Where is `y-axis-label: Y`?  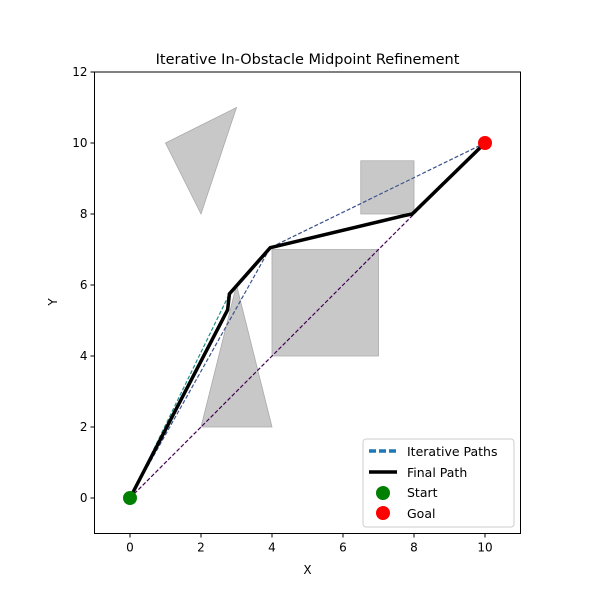 y-axis-label: Y is located at coordinates (53, 302).